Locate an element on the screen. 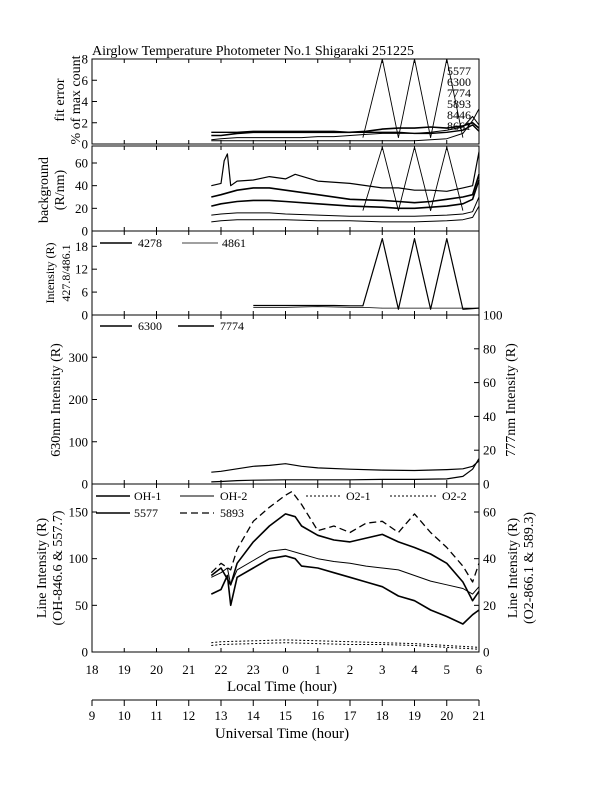  legend-5577: 5577 is located at coordinates (146, 513).